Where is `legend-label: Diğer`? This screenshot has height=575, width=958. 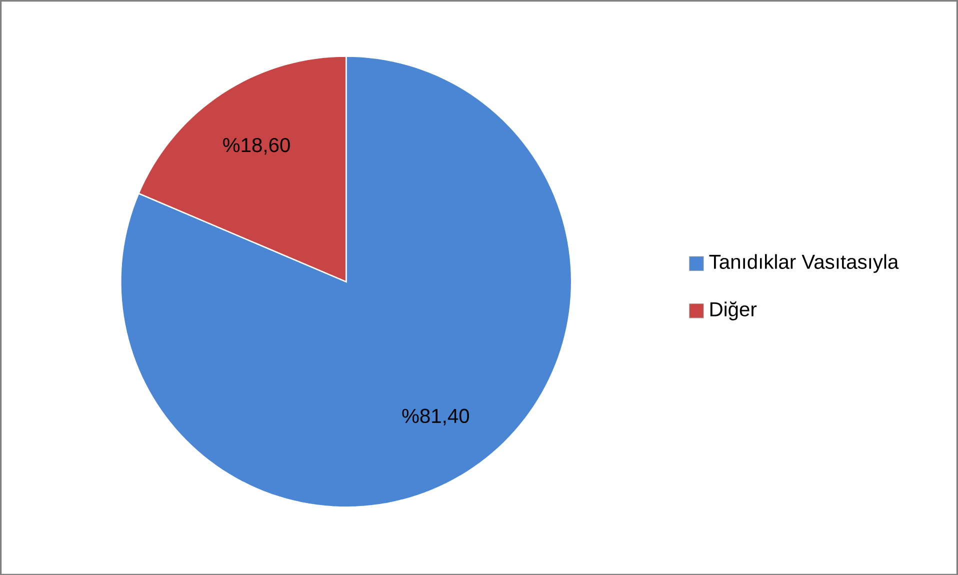 legend-label: Diğer is located at coordinates (733, 310).